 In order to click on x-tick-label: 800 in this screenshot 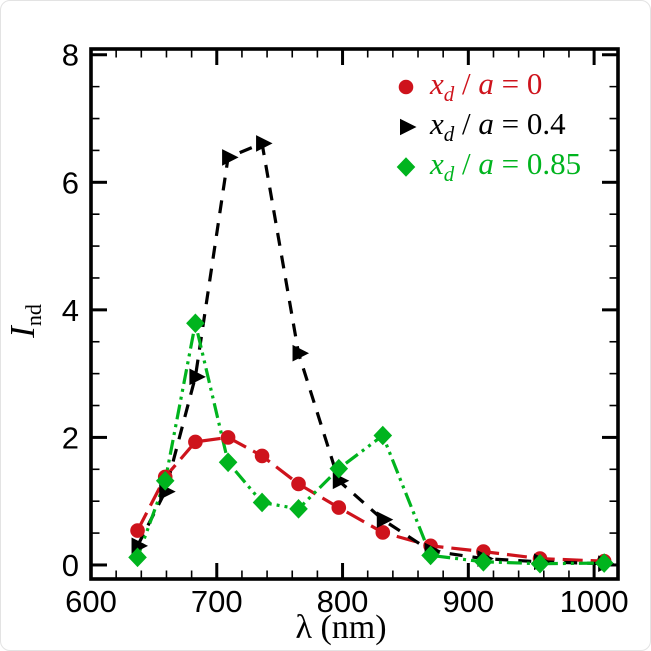, I will do `click(343, 601)`.